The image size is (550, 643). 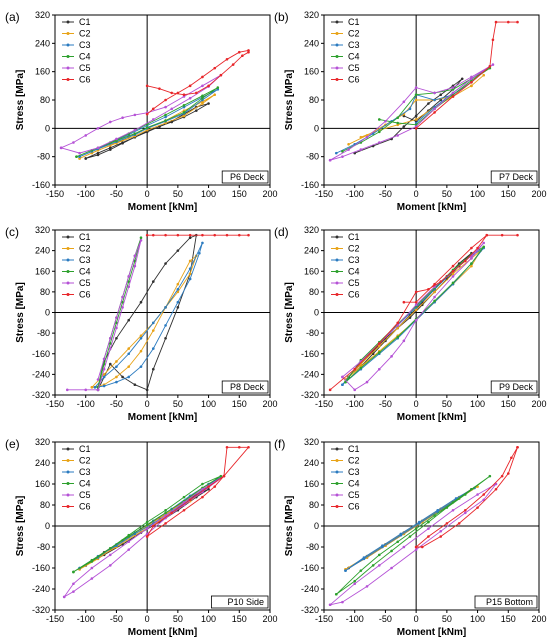 I want to click on panel-tag: P8 Deck, so click(x=247, y=387).